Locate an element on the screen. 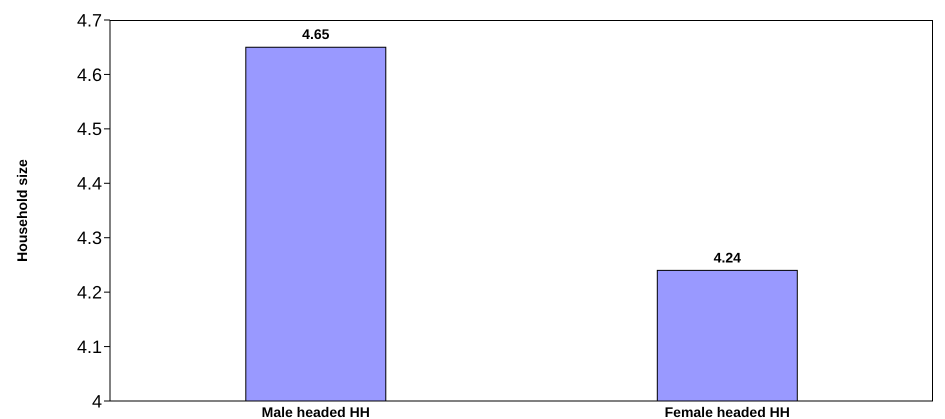 This screenshot has width=945, height=419. y-tick-label: 4.3 is located at coordinates (89, 238).